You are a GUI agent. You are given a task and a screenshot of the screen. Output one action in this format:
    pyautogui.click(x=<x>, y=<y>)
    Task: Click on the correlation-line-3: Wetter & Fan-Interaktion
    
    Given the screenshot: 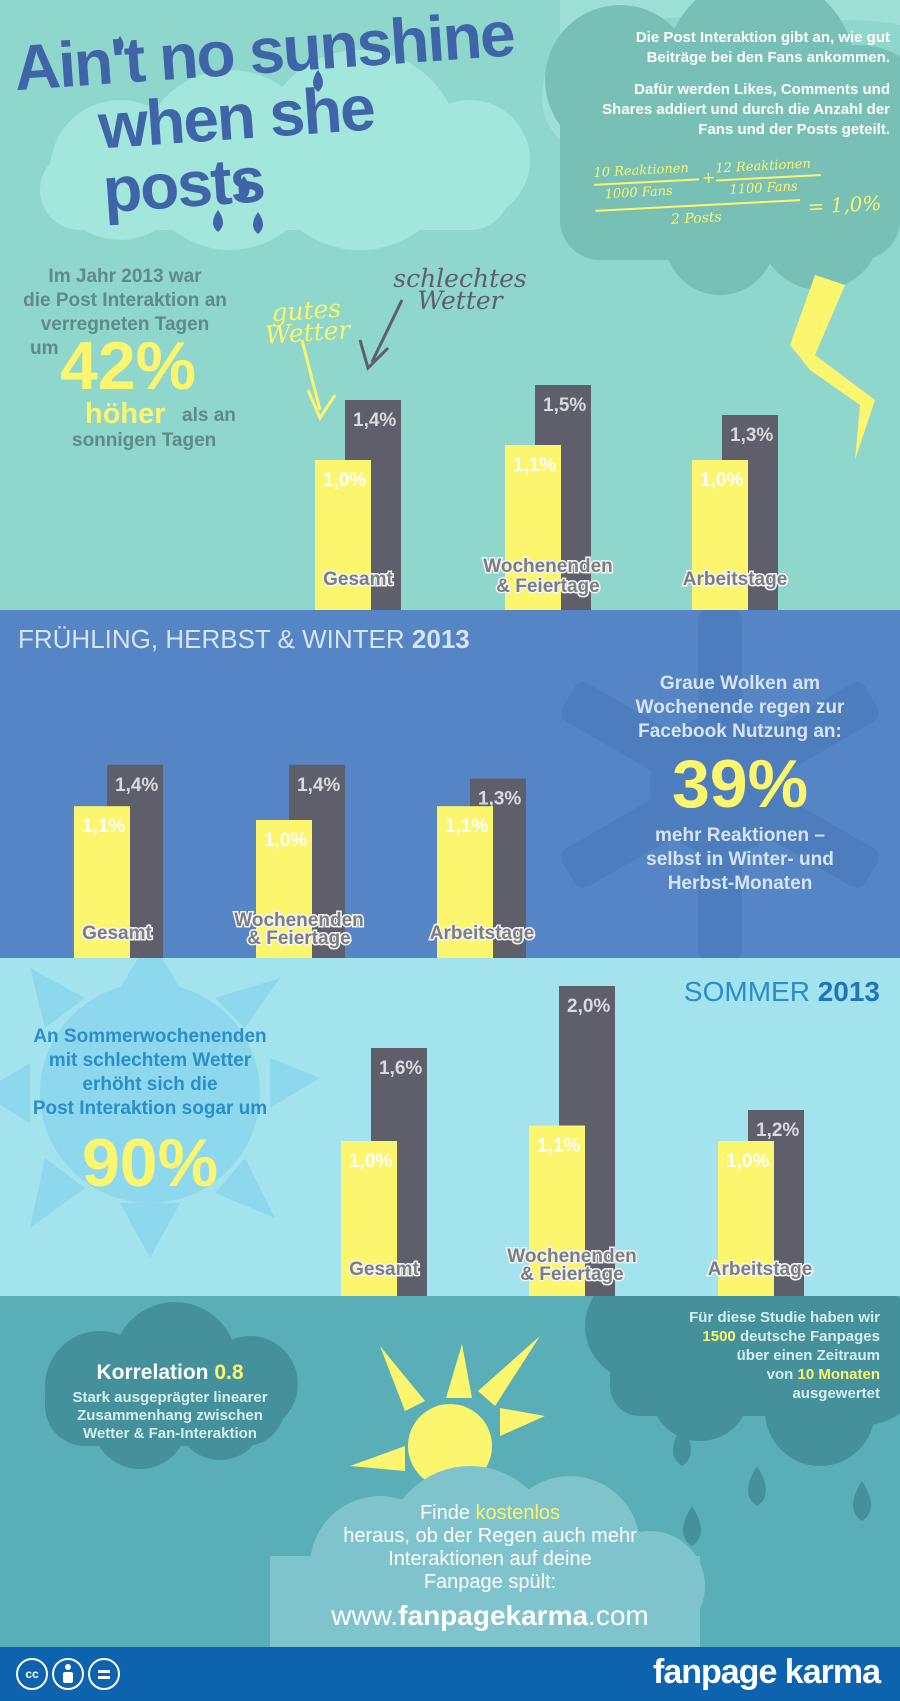 What is the action you would take?
    pyautogui.click(x=170, y=1433)
    